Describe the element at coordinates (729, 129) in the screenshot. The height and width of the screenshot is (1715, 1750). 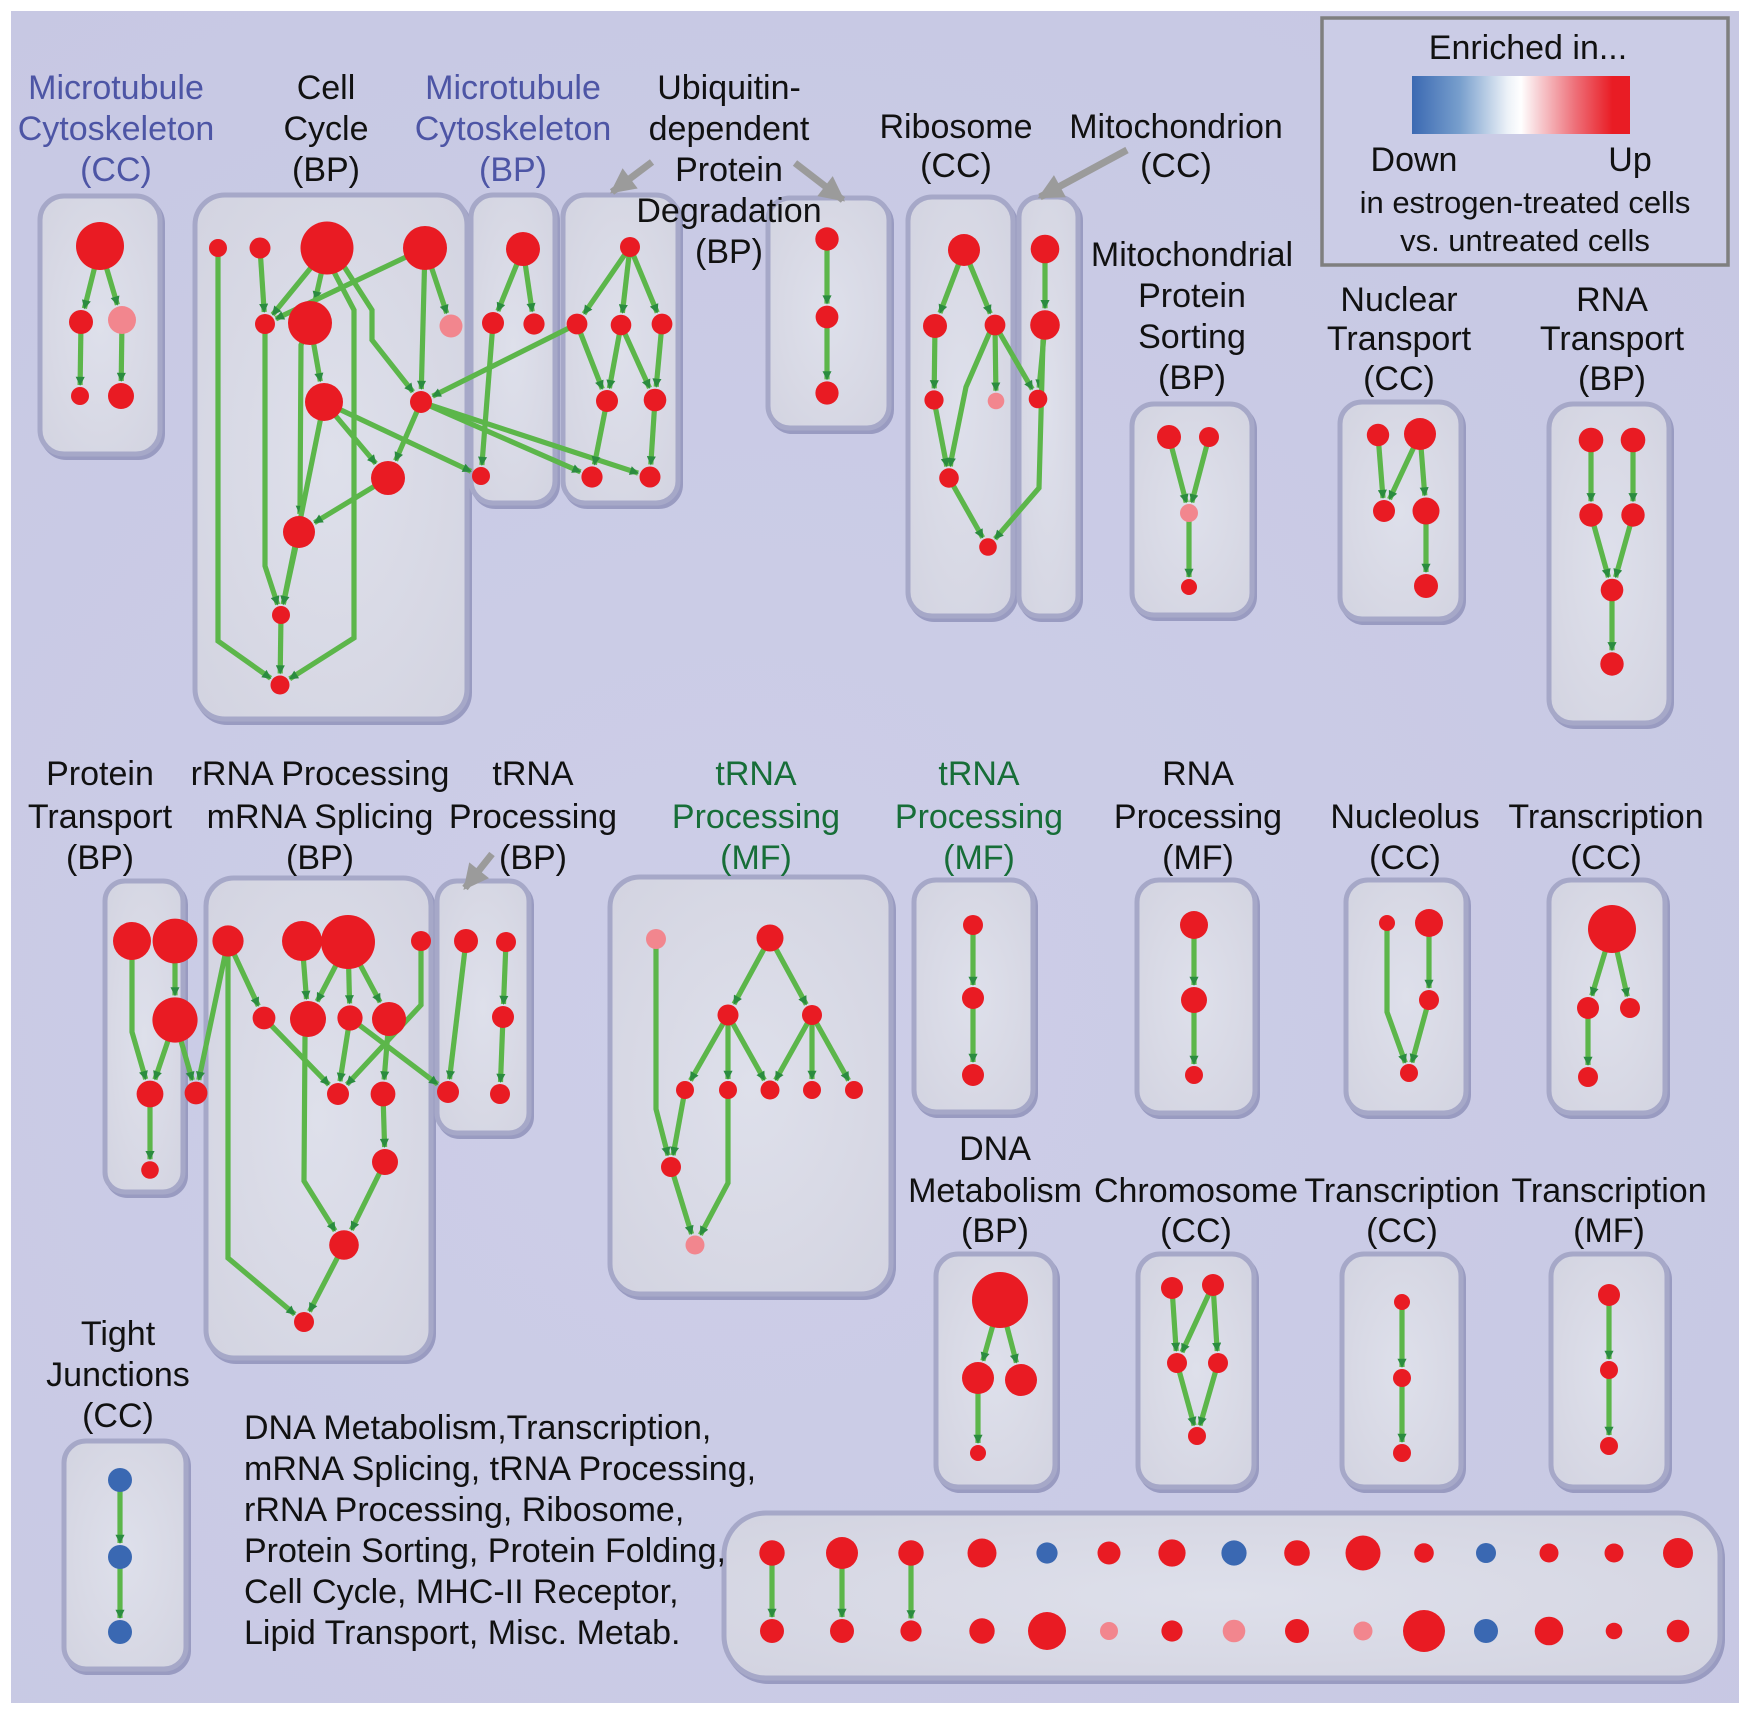
I see `svg-text: dependent` at that location.